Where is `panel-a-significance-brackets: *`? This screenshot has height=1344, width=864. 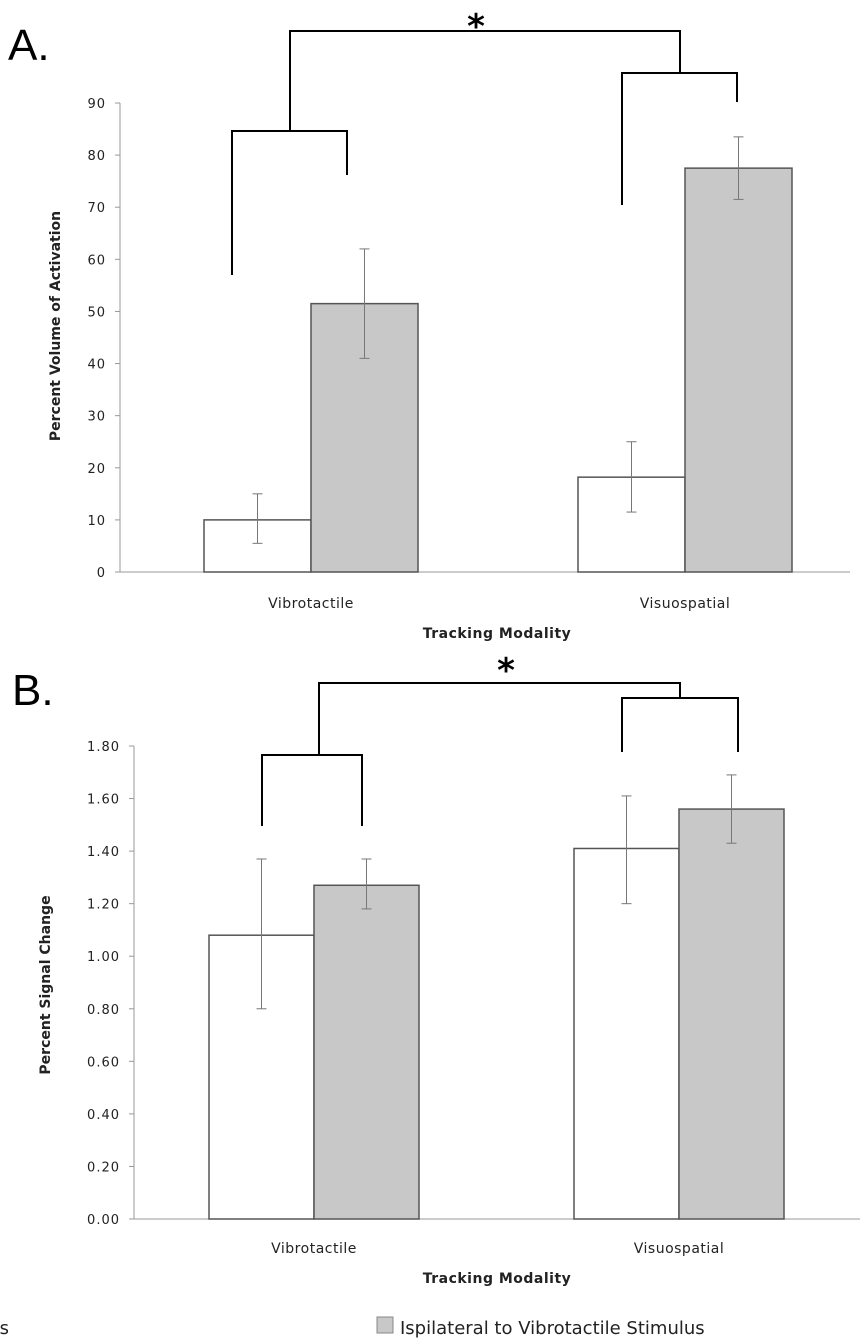
panel-a-significance-brackets: * is located at coordinates (484, 141).